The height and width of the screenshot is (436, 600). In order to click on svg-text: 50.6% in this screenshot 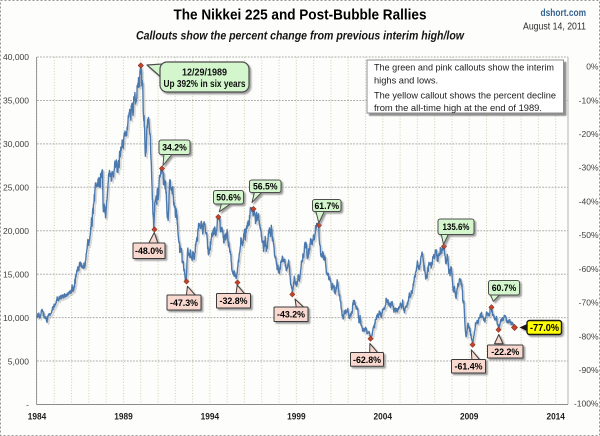, I will do `click(228, 198)`.